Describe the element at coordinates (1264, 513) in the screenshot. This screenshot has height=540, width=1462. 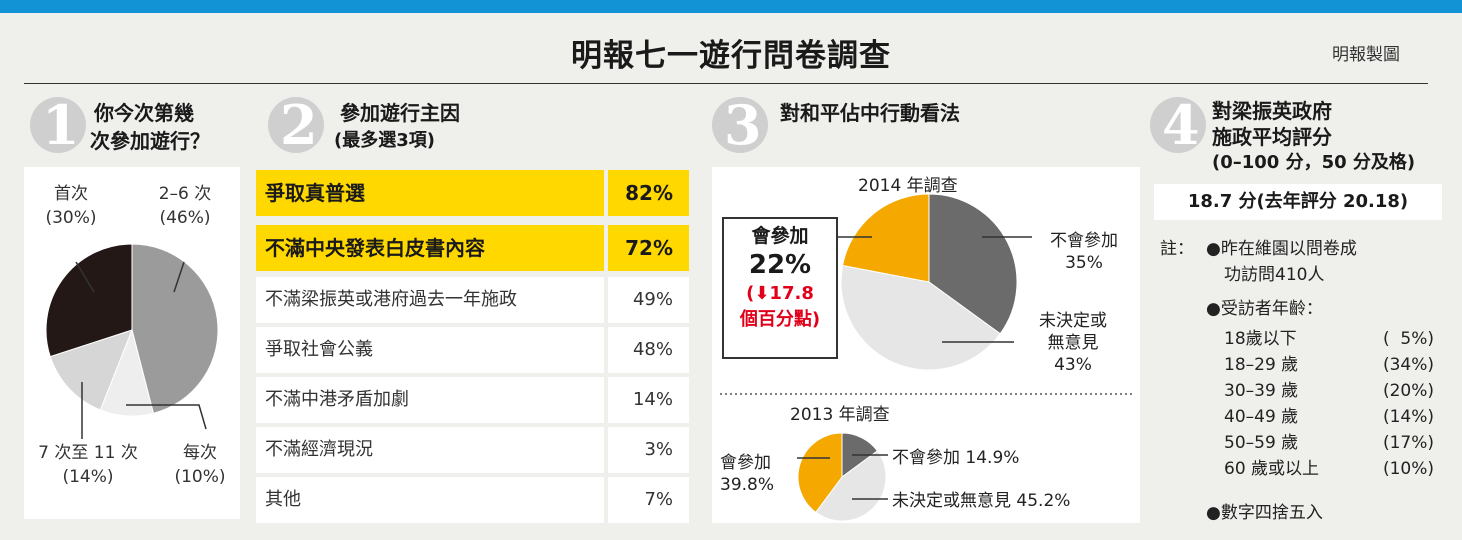
I see `q4-note3: ●數字四捨五入` at that location.